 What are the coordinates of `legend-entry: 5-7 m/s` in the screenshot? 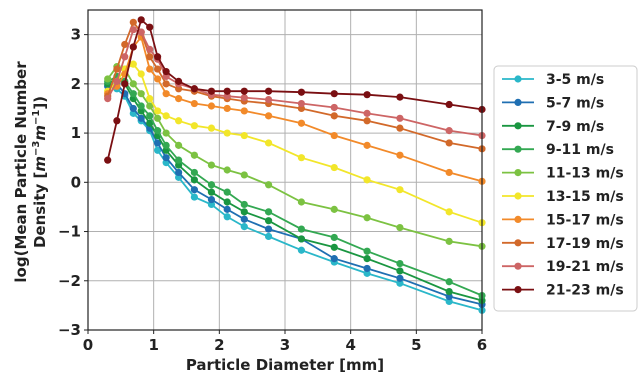 It's located at (553, 103).